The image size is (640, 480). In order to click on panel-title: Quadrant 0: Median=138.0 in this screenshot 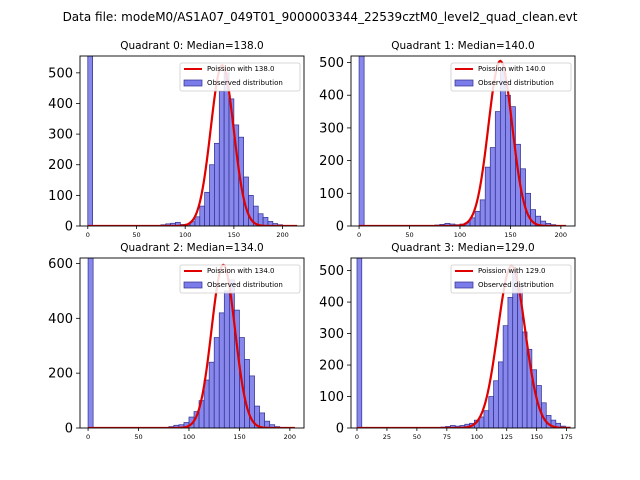, I will do `click(191, 46)`.